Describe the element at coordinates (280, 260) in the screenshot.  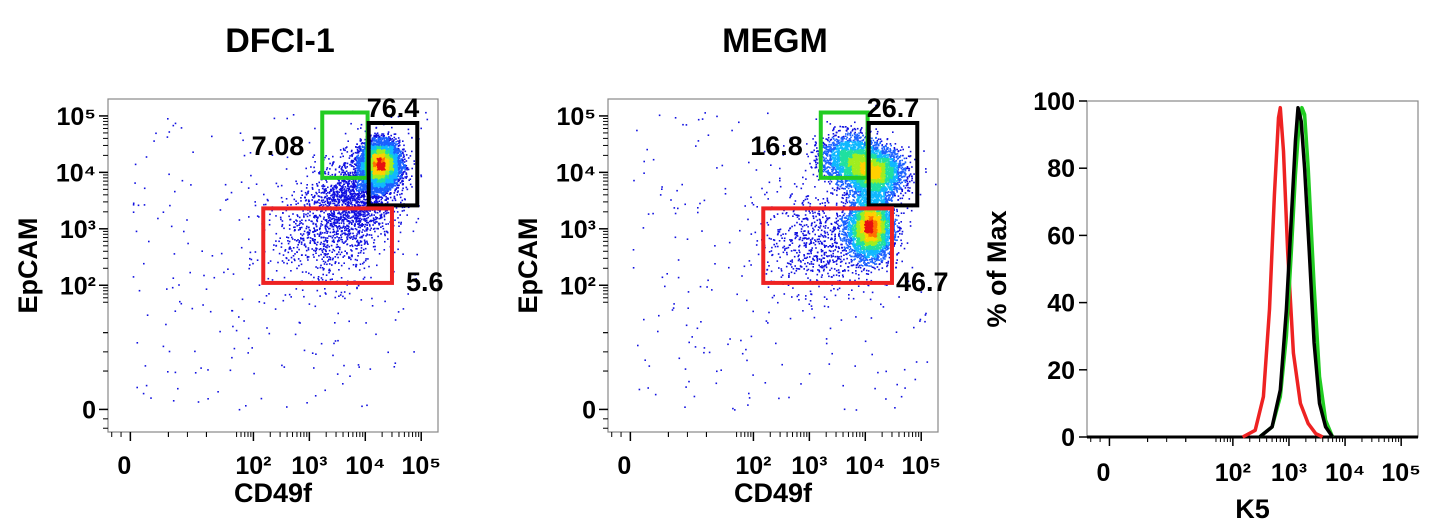
I see `cell-events` at that location.